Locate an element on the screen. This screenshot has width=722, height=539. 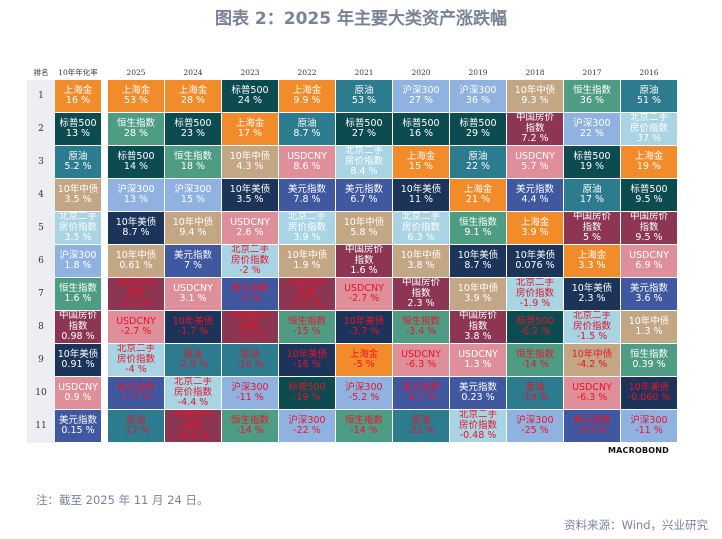
table-cell: 中国房价指数 0.98 % is located at coordinates (78, 327).